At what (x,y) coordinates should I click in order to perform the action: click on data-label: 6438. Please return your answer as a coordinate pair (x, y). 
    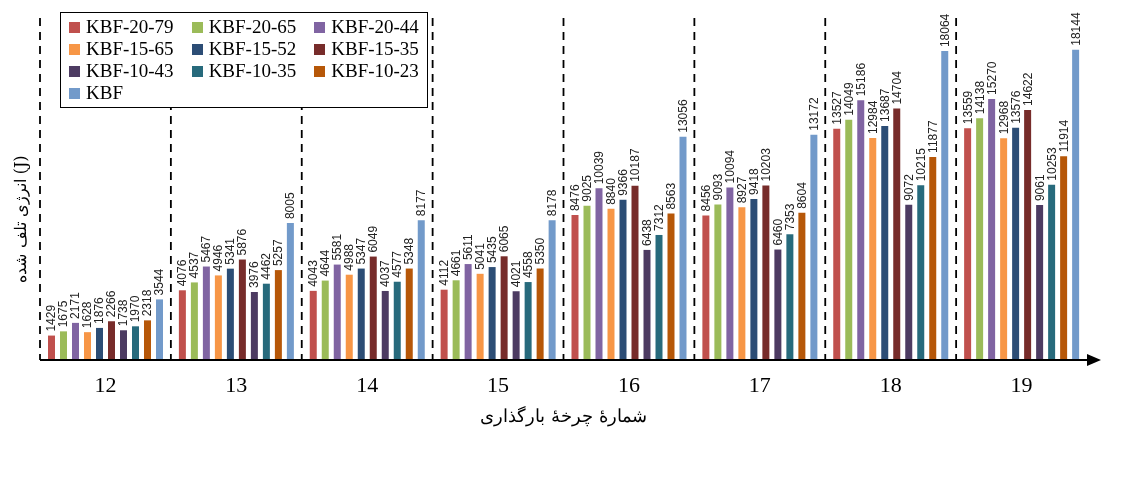
    Looking at the image, I should click on (647, 232).